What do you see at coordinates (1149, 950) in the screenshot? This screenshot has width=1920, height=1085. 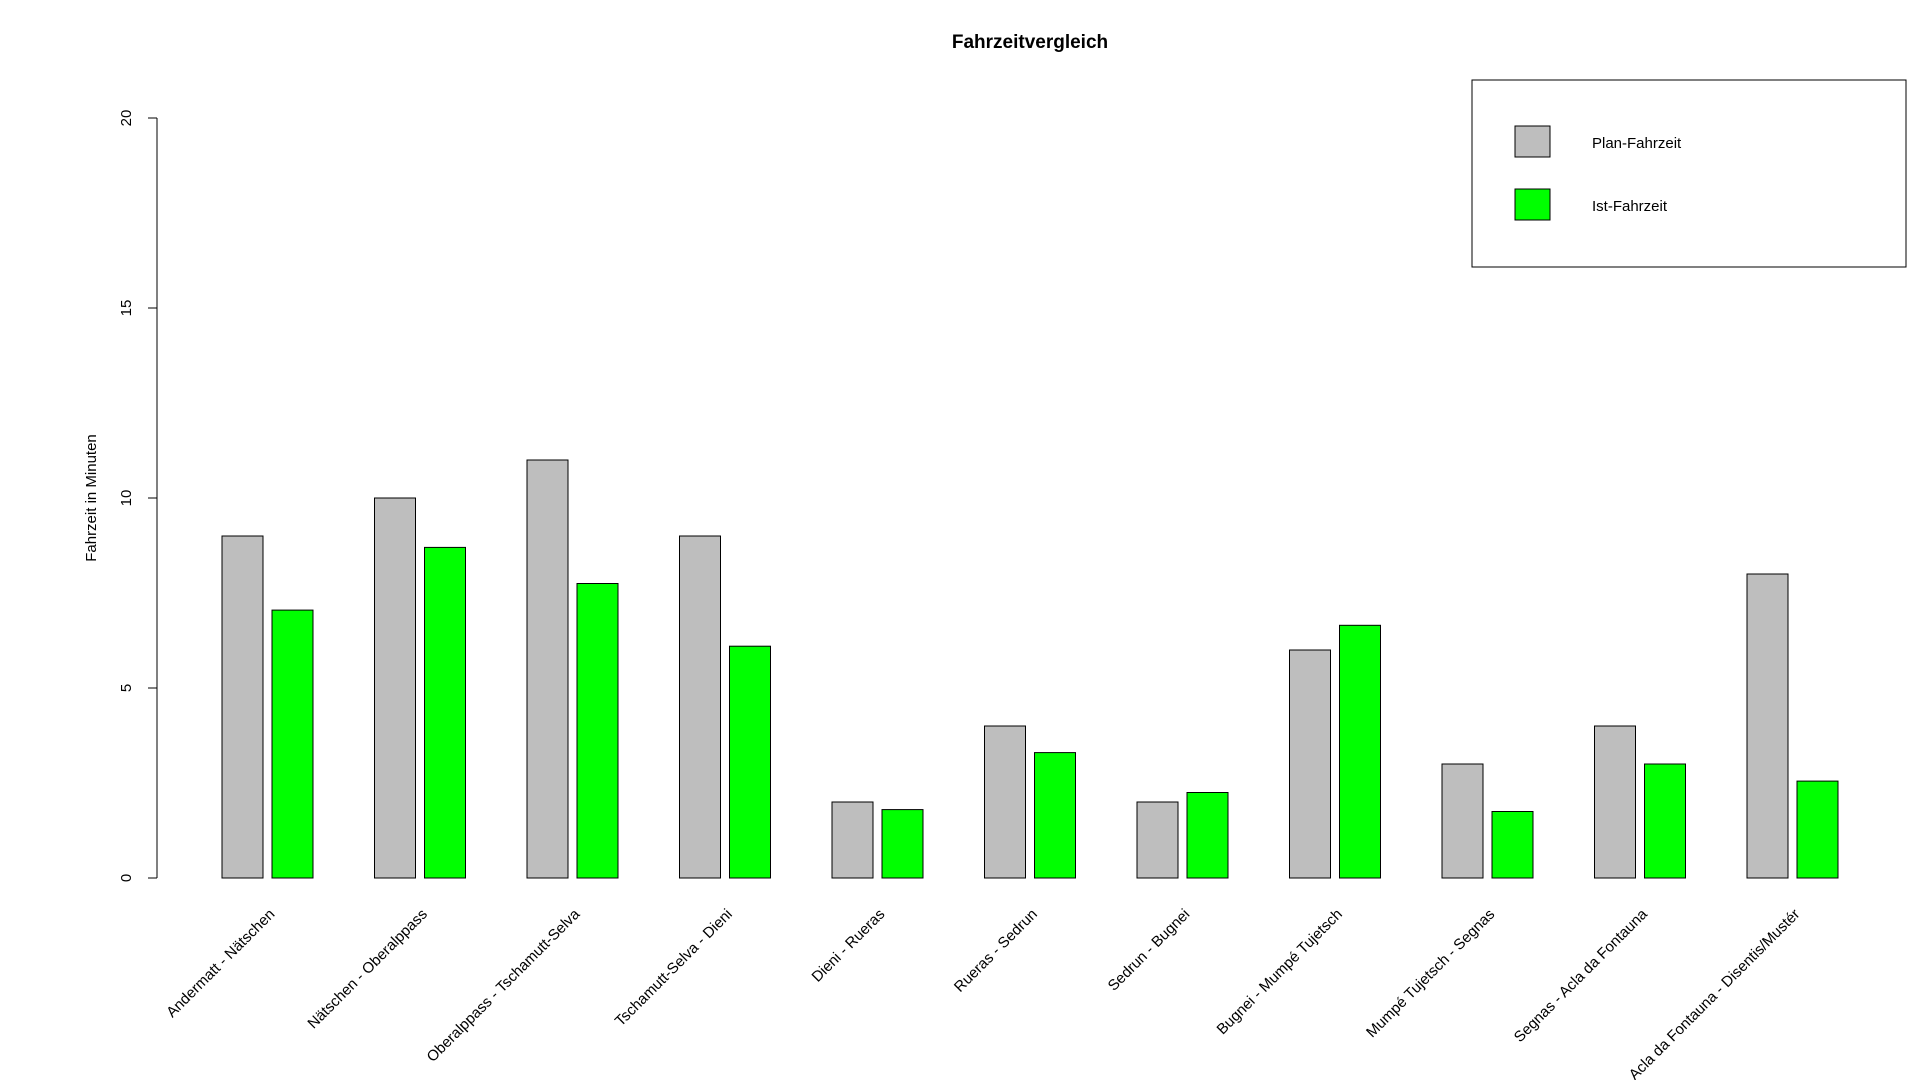 I see `x-tick-label: Sedrun - Bugnei` at bounding box center [1149, 950].